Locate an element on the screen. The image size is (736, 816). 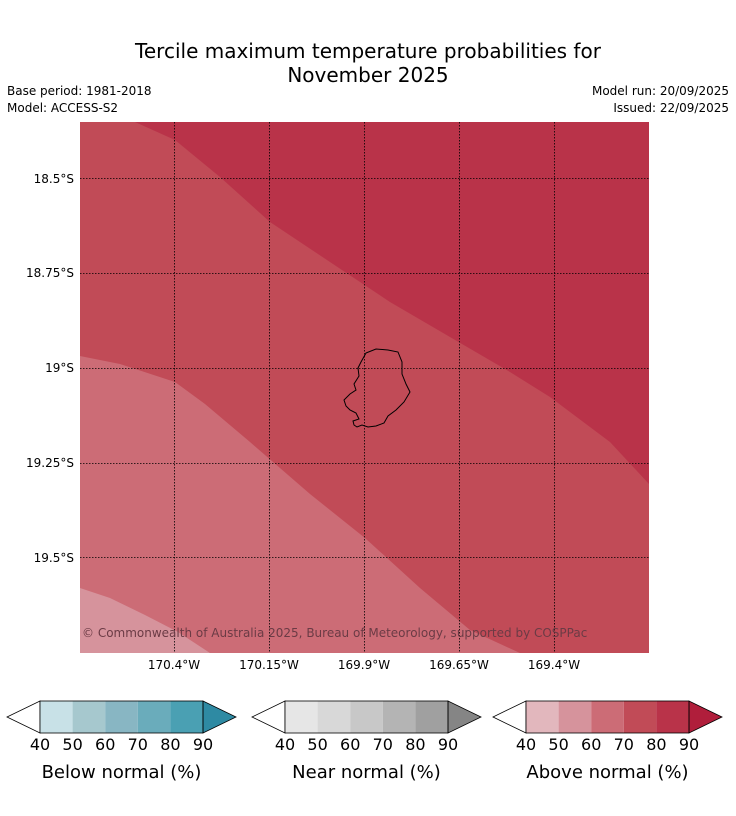
lon-label-169-9: 169.9°W is located at coordinates (364, 665).